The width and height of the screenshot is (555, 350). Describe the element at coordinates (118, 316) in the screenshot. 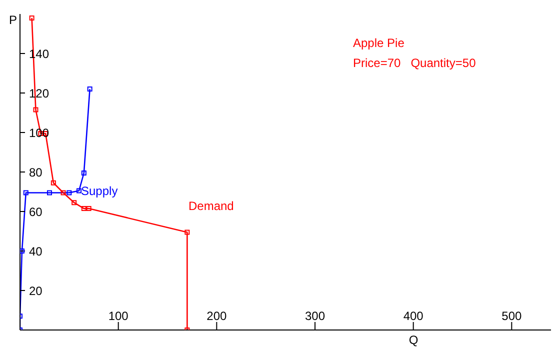

I see `x-tick-label: 100` at that location.